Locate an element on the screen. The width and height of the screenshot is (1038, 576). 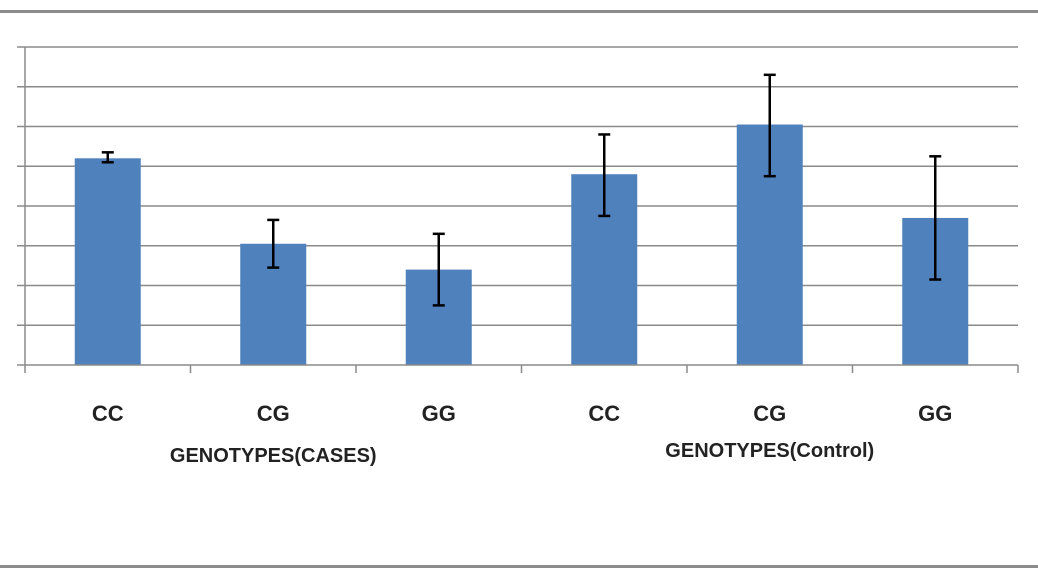
group-label: GENOTYPES(Control) is located at coordinates (769, 451).